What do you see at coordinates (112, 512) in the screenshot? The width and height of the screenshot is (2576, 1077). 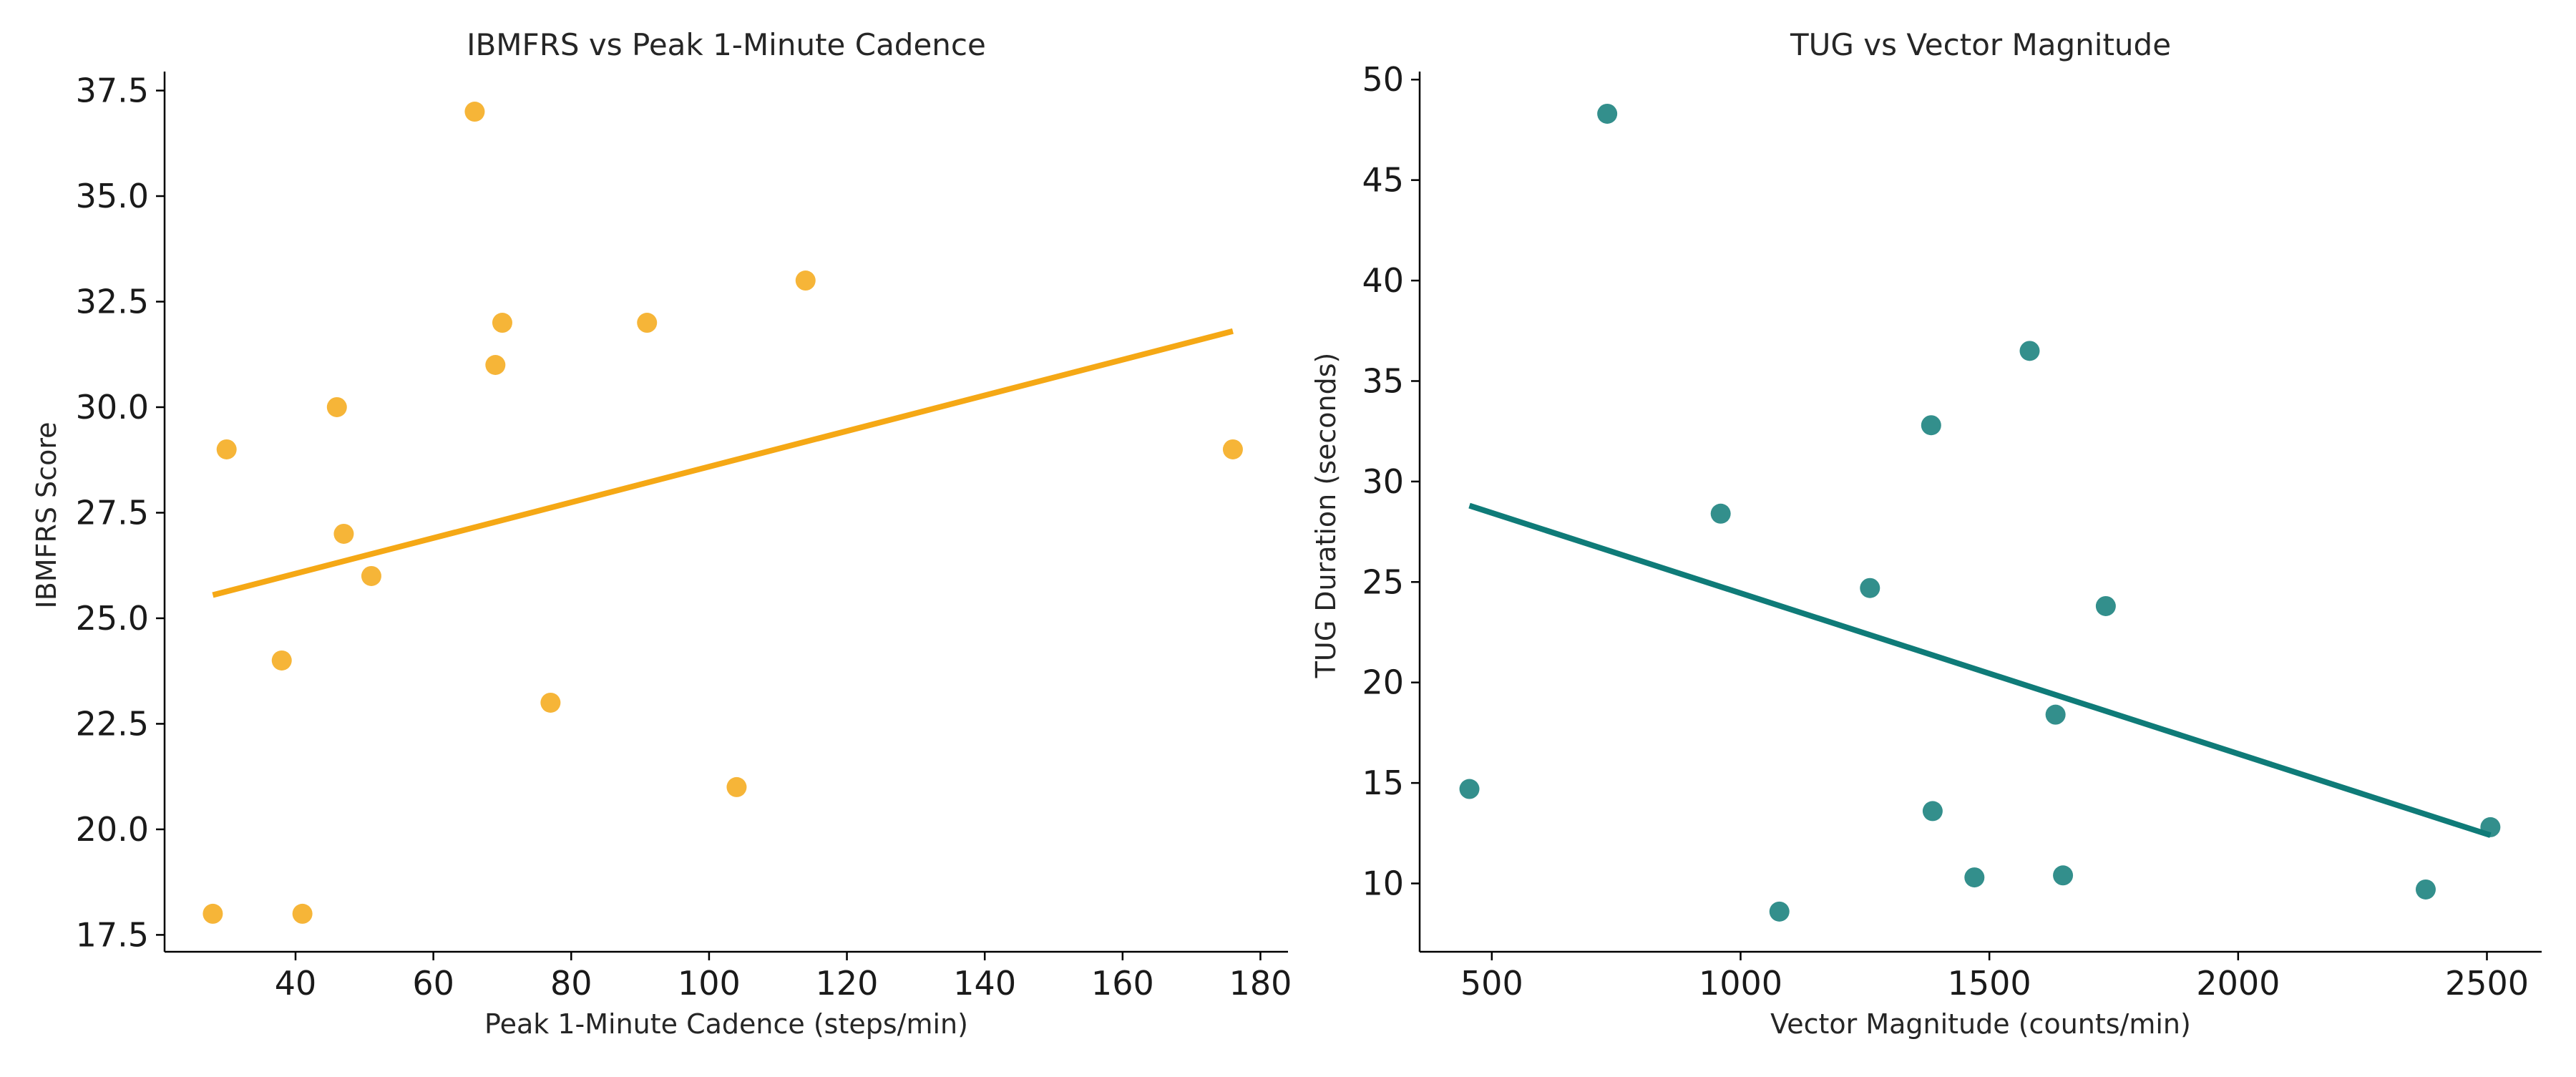 I see `y-tick-label: 27.5` at bounding box center [112, 512].